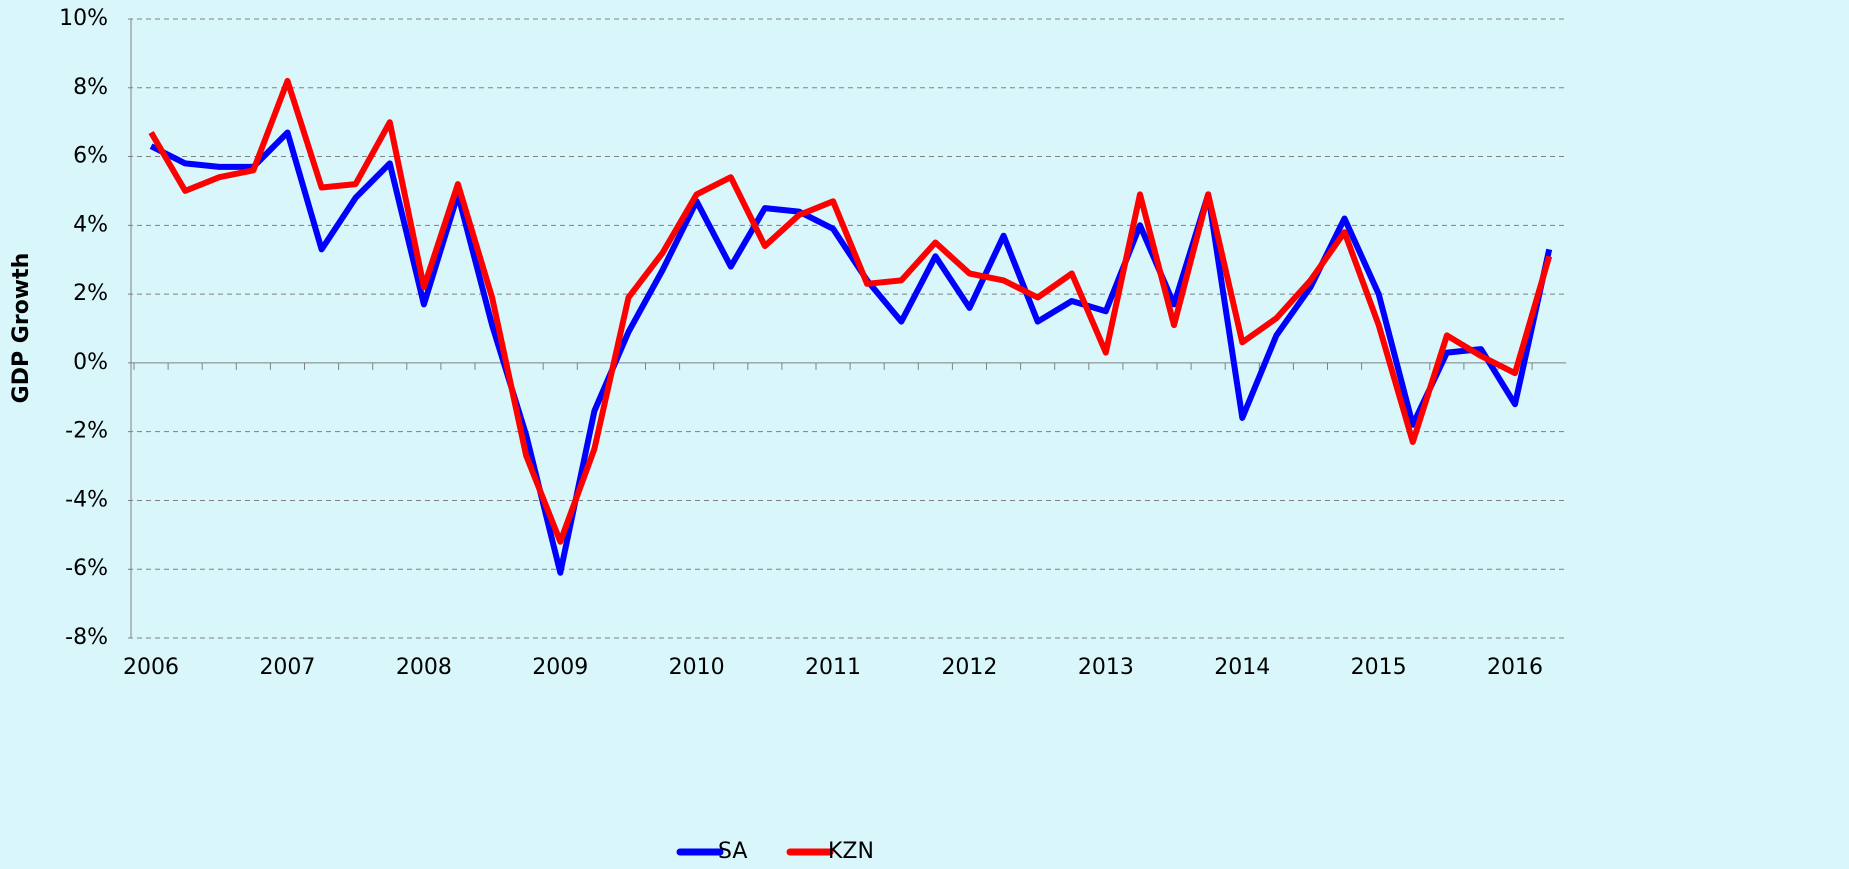 The height and width of the screenshot is (869, 1849). What do you see at coordinates (86, 431) in the screenshot?
I see `y-tick-label: -2%` at bounding box center [86, 431].